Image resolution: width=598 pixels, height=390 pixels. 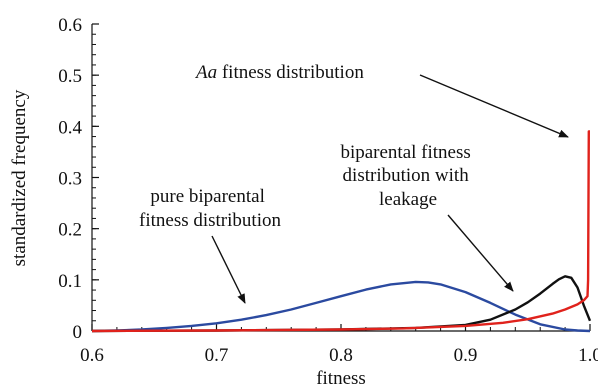 What do you see at coordinates (408, 199) in the screenshot?
I see `annotation-leakage-line-3: leakage` at bounding box center [408, 199].